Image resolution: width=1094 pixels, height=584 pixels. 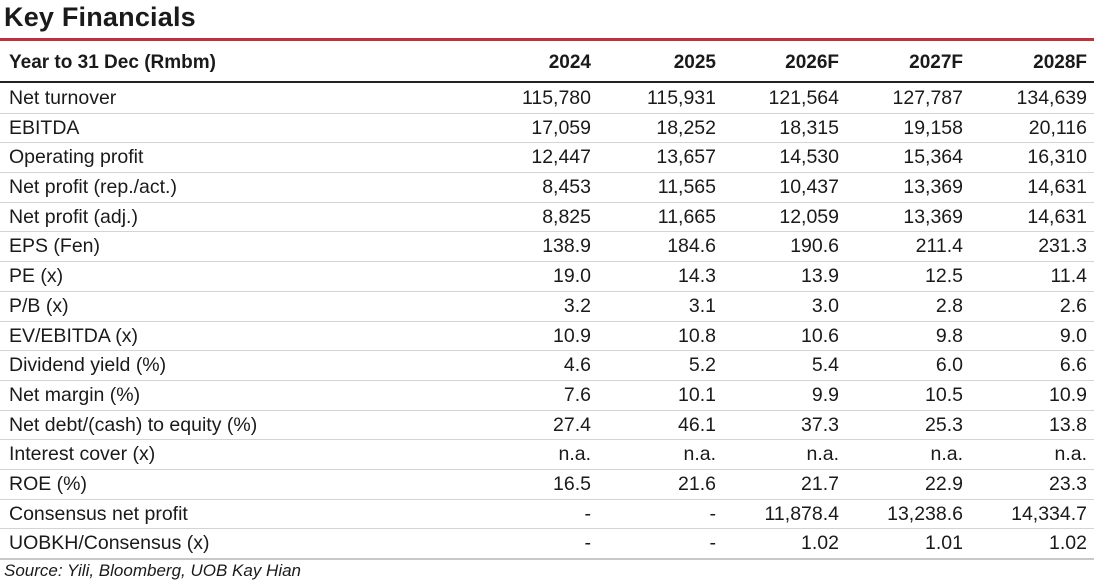 I want to click on row-value: 13.9, so click(x=820, y=276).